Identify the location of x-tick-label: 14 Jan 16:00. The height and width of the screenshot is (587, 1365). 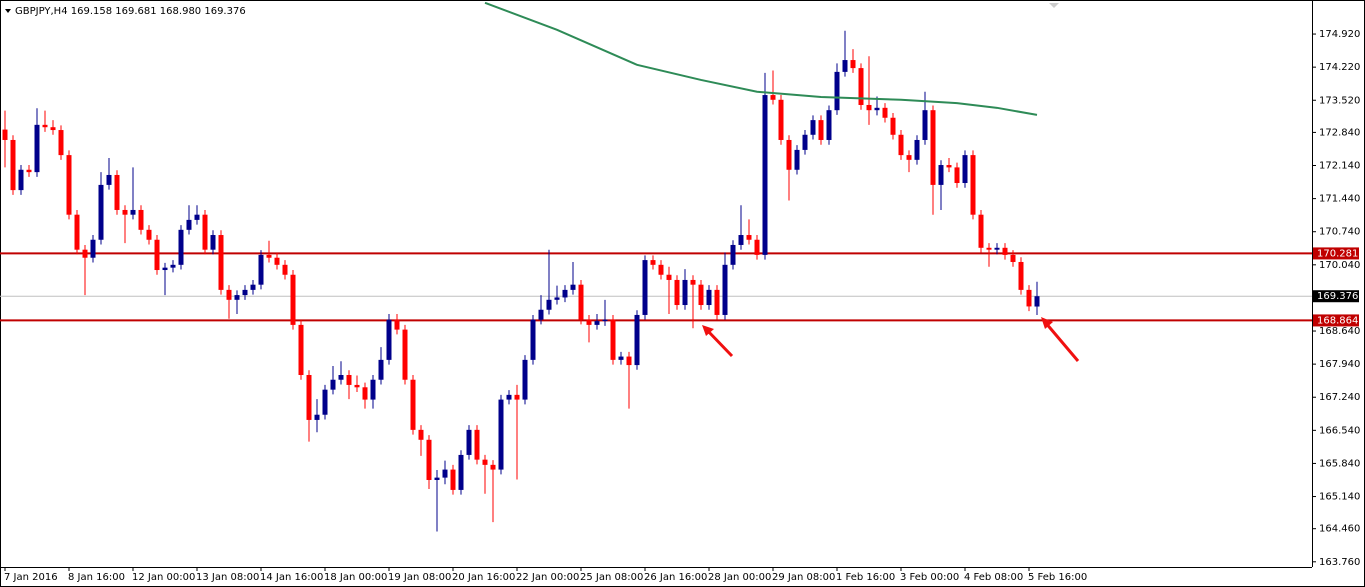
(291, 577).